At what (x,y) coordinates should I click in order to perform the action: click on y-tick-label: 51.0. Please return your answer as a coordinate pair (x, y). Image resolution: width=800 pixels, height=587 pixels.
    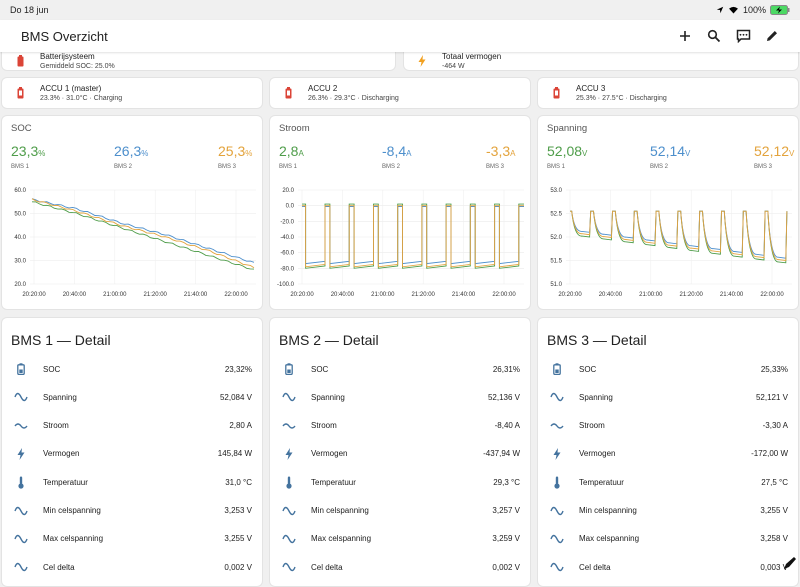
    Looking at the image, I should click on (556, 285).